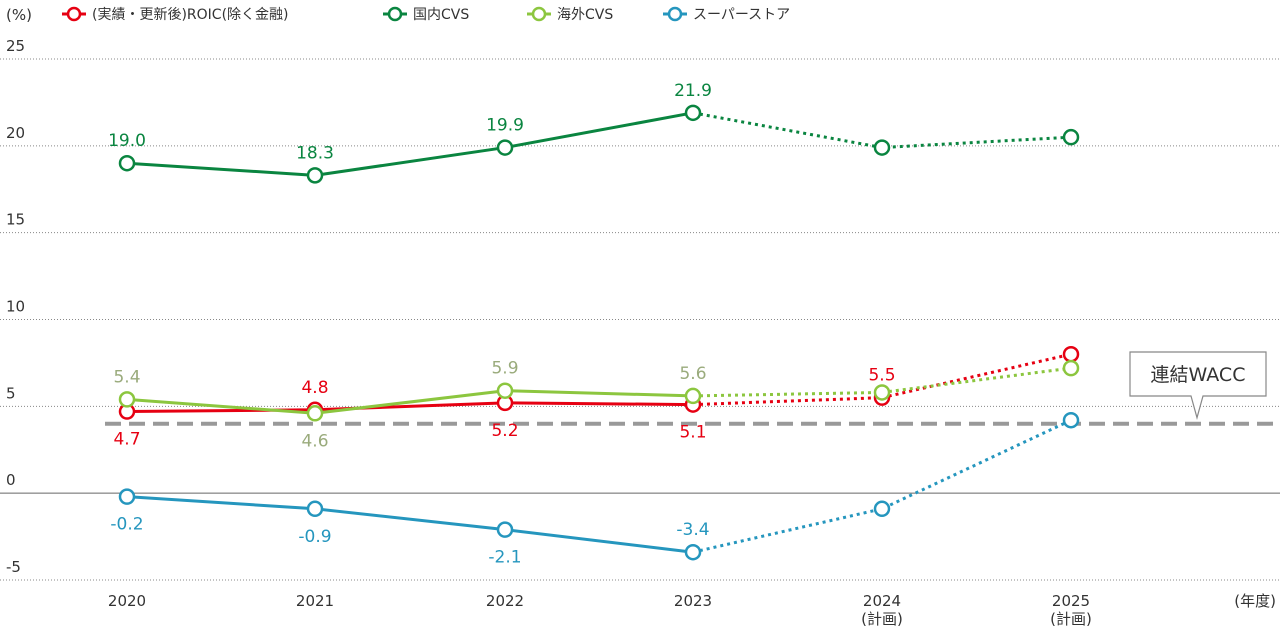 Image resolution: width=1280 pixels, height=630 pixels. What do you see at coordinates (19, 15) in the screenshot?
I see `y-unit-label: (%)` at bounding box center [19, 15].